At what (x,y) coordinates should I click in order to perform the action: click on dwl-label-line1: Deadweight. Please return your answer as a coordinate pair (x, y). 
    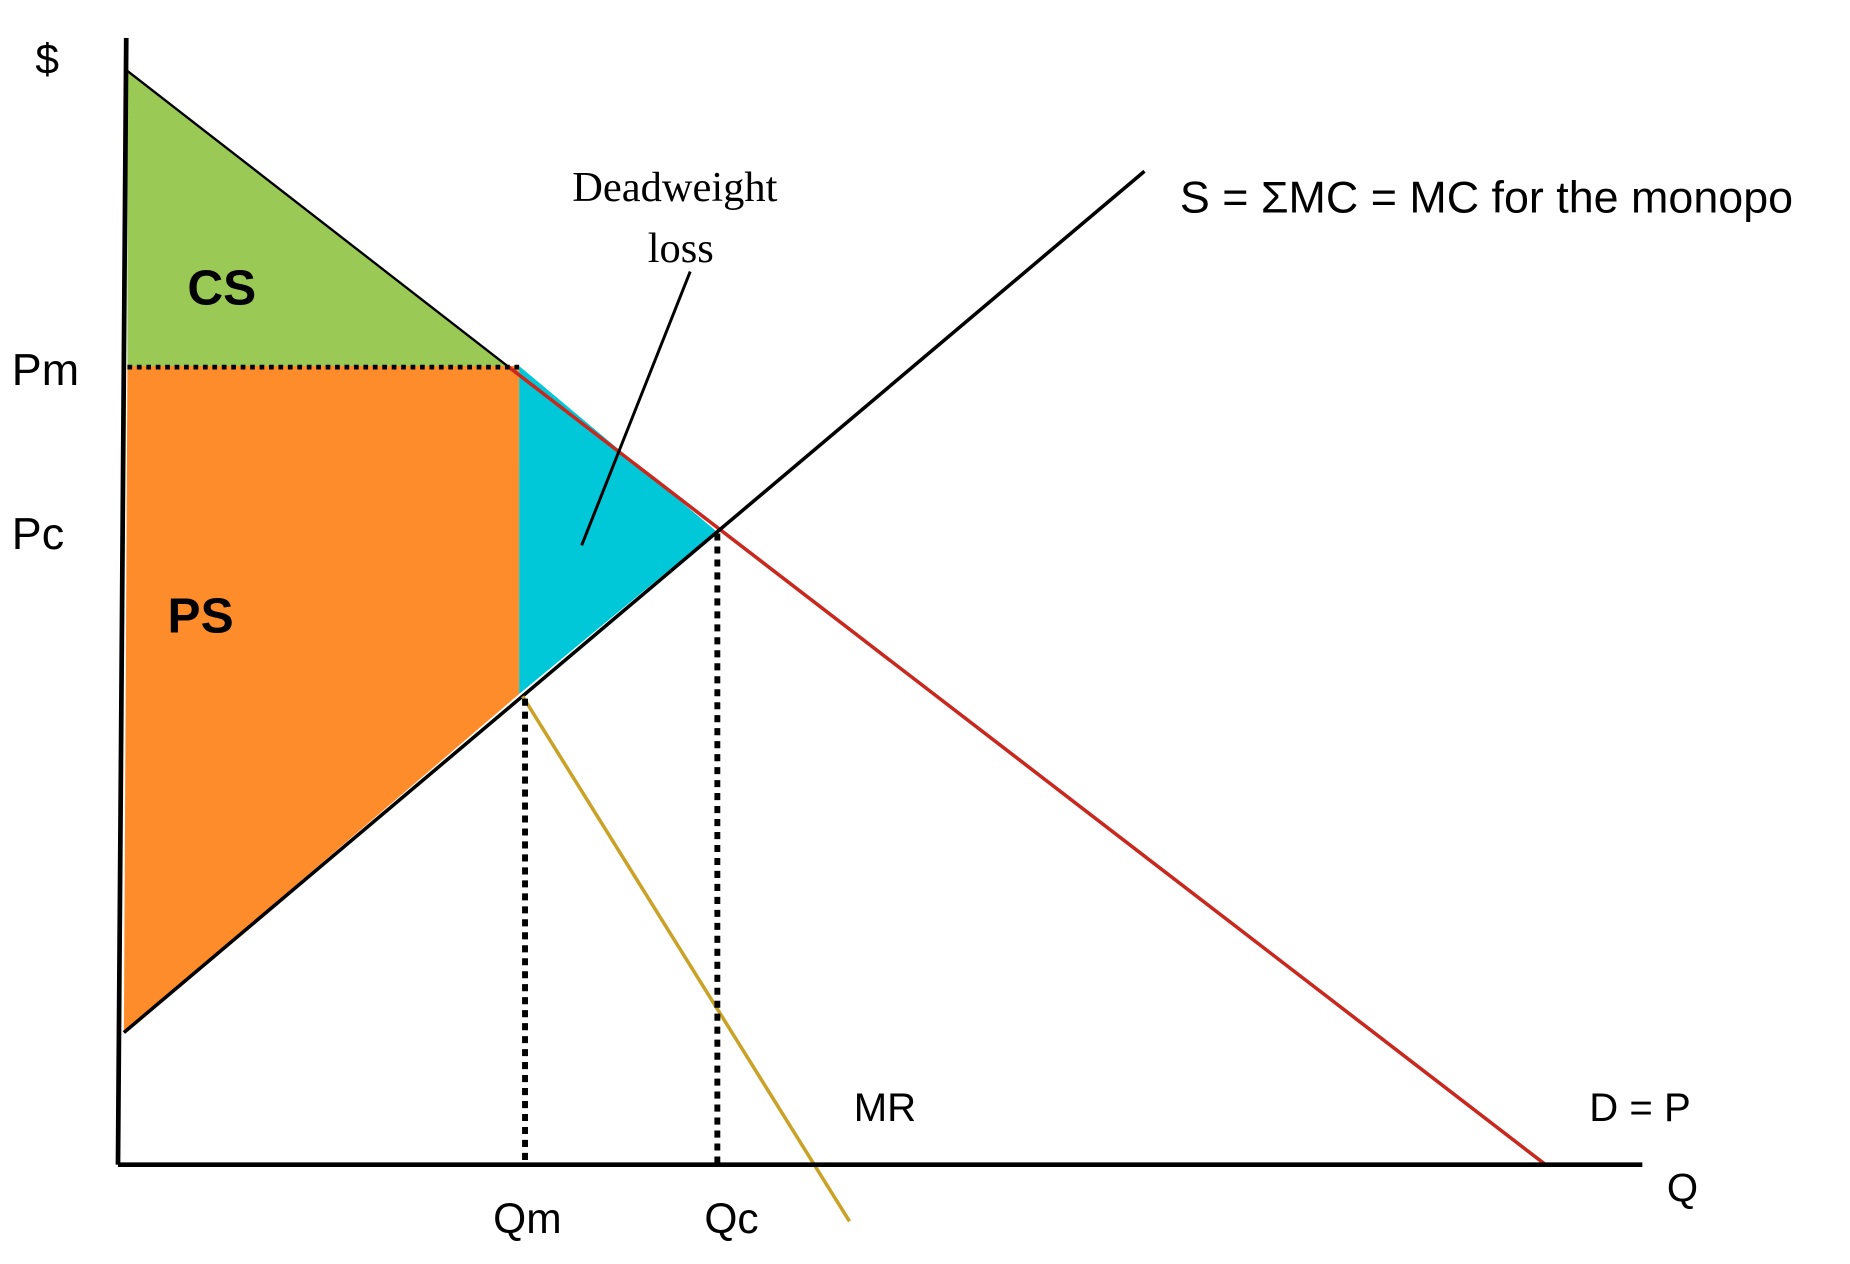
    Looking at the image, I should click on (674, 187).